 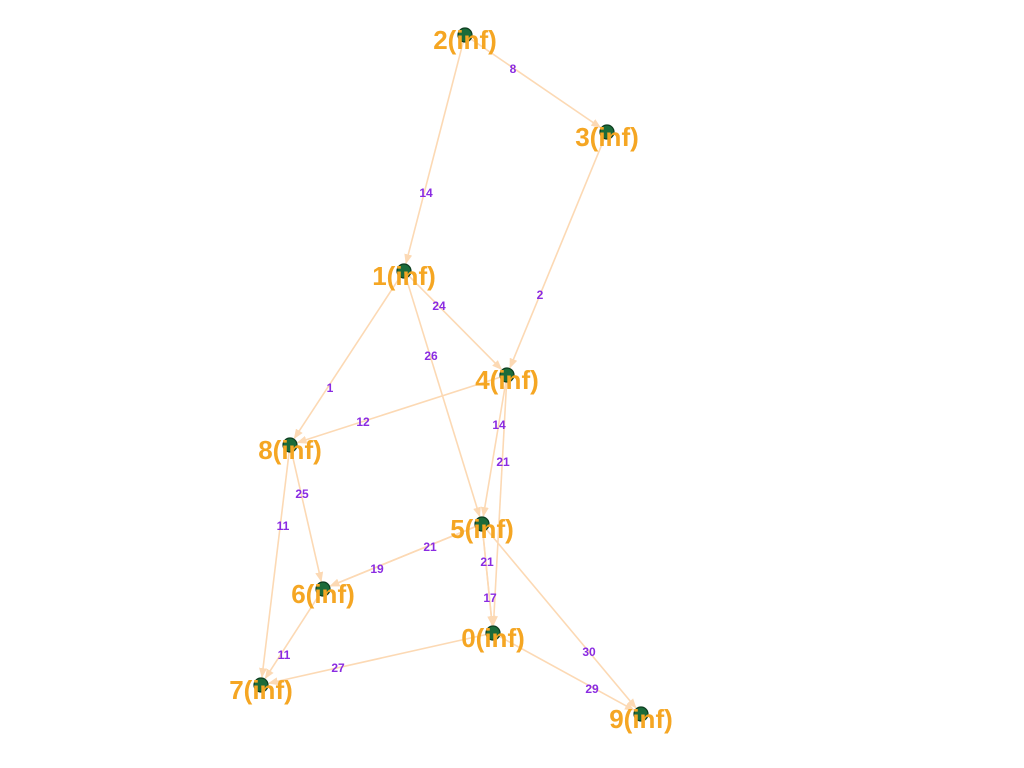 I want to click on node-7: 7(inf), so click(x=261, y=690).